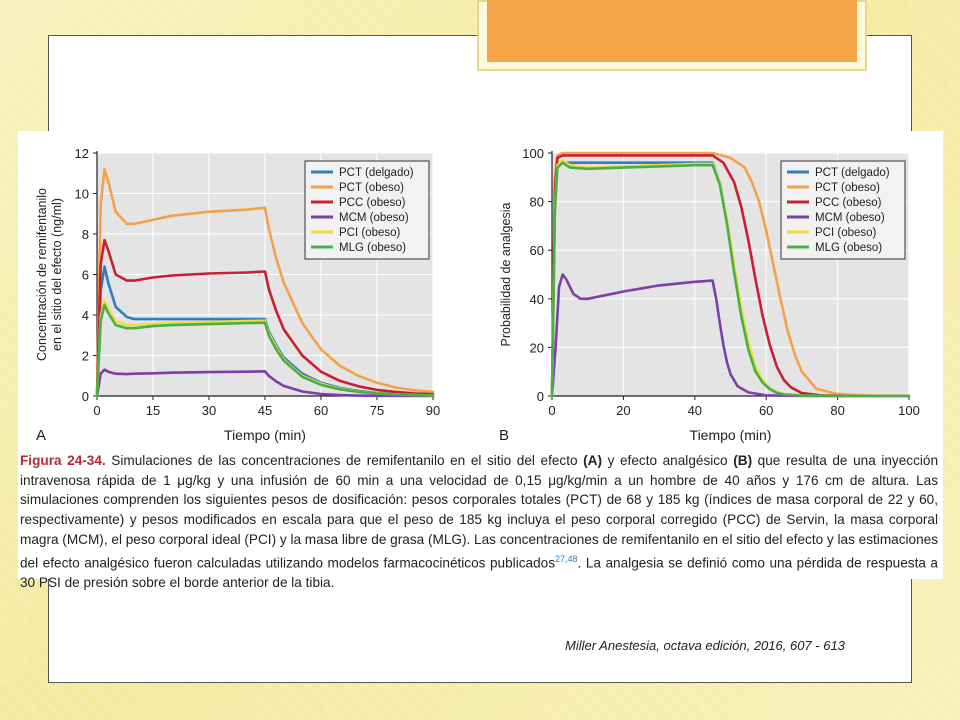 This screenshot has height=720, width=960. I want to click on panel-b-x-tick-label: 40, so click(695, 410).